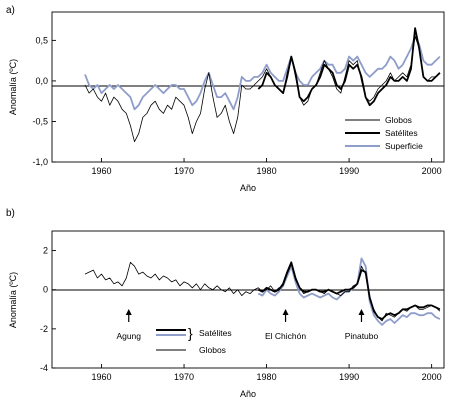 The width and height of the screenshot is (451, 404). Describe the element at coordinates (194, 340) in the screenshot. I see `panel-b-legend: } Satélites Globos` at that location.